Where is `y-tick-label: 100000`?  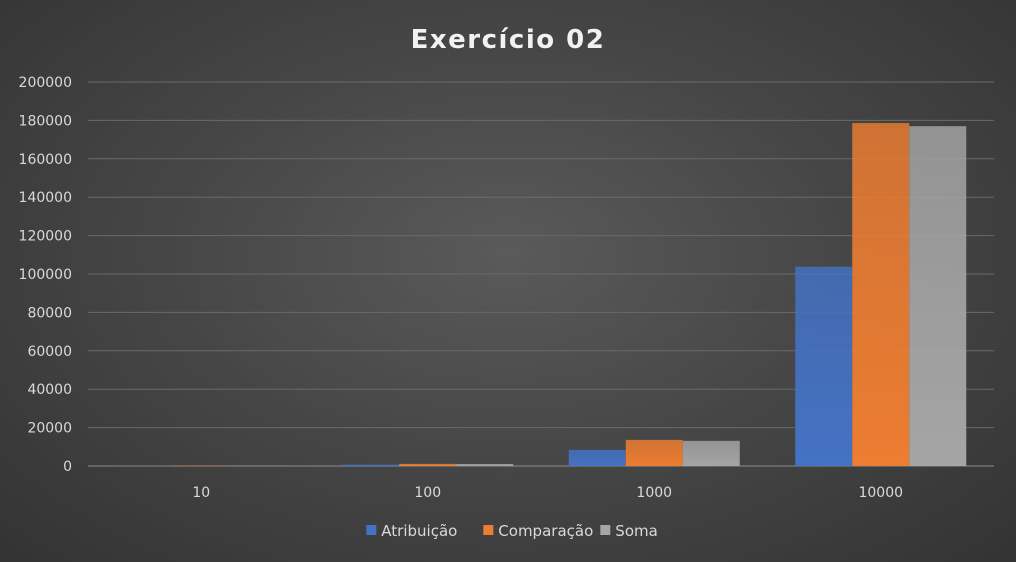
y-tick-label: 100000 is located at coordinates (45, 275).